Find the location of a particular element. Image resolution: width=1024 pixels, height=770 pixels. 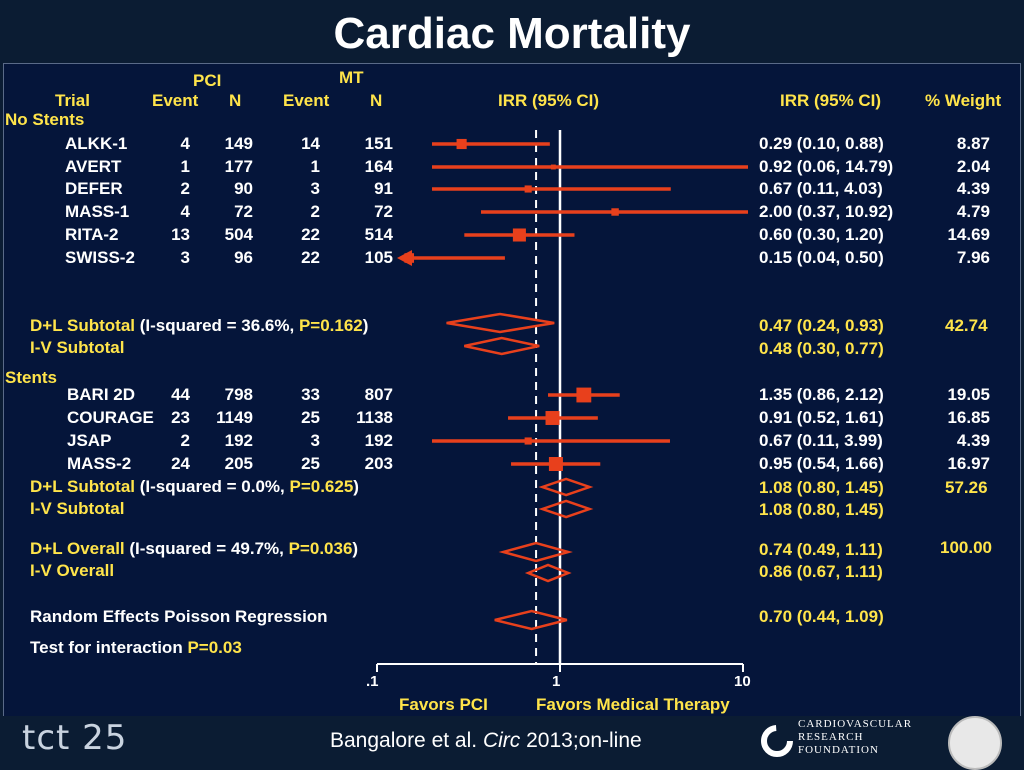

trial-weight: 16.85 is located at coordinates (968, 417).